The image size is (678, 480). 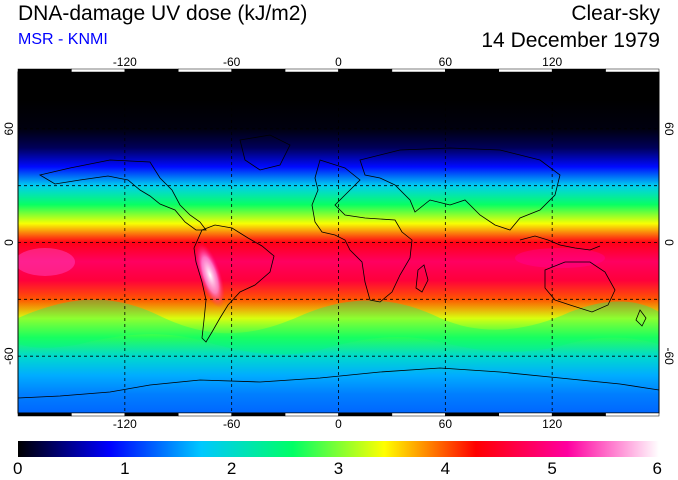 What do you see at coordinates (669, 356) in the screenshot?
I see `lat-label-right: -60` at bounding box center [669, 356].